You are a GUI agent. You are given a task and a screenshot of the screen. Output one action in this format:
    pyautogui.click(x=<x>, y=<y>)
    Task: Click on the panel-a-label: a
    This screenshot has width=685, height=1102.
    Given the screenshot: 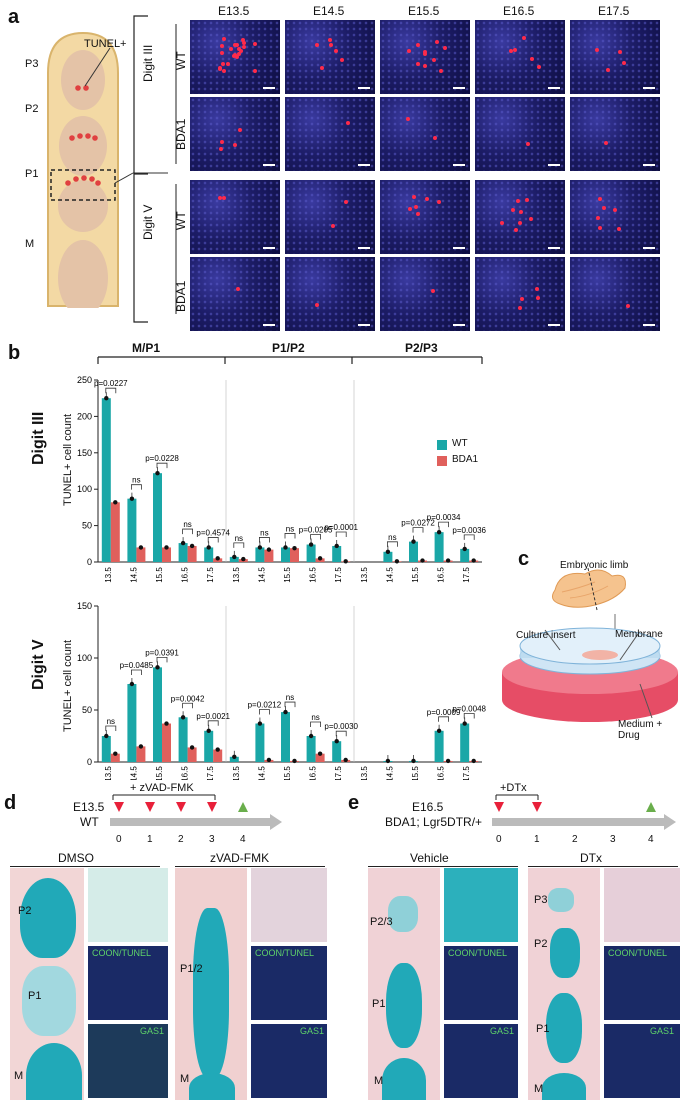 What is the action you would take?
    pyautogui.click(x=14, y=17)
    